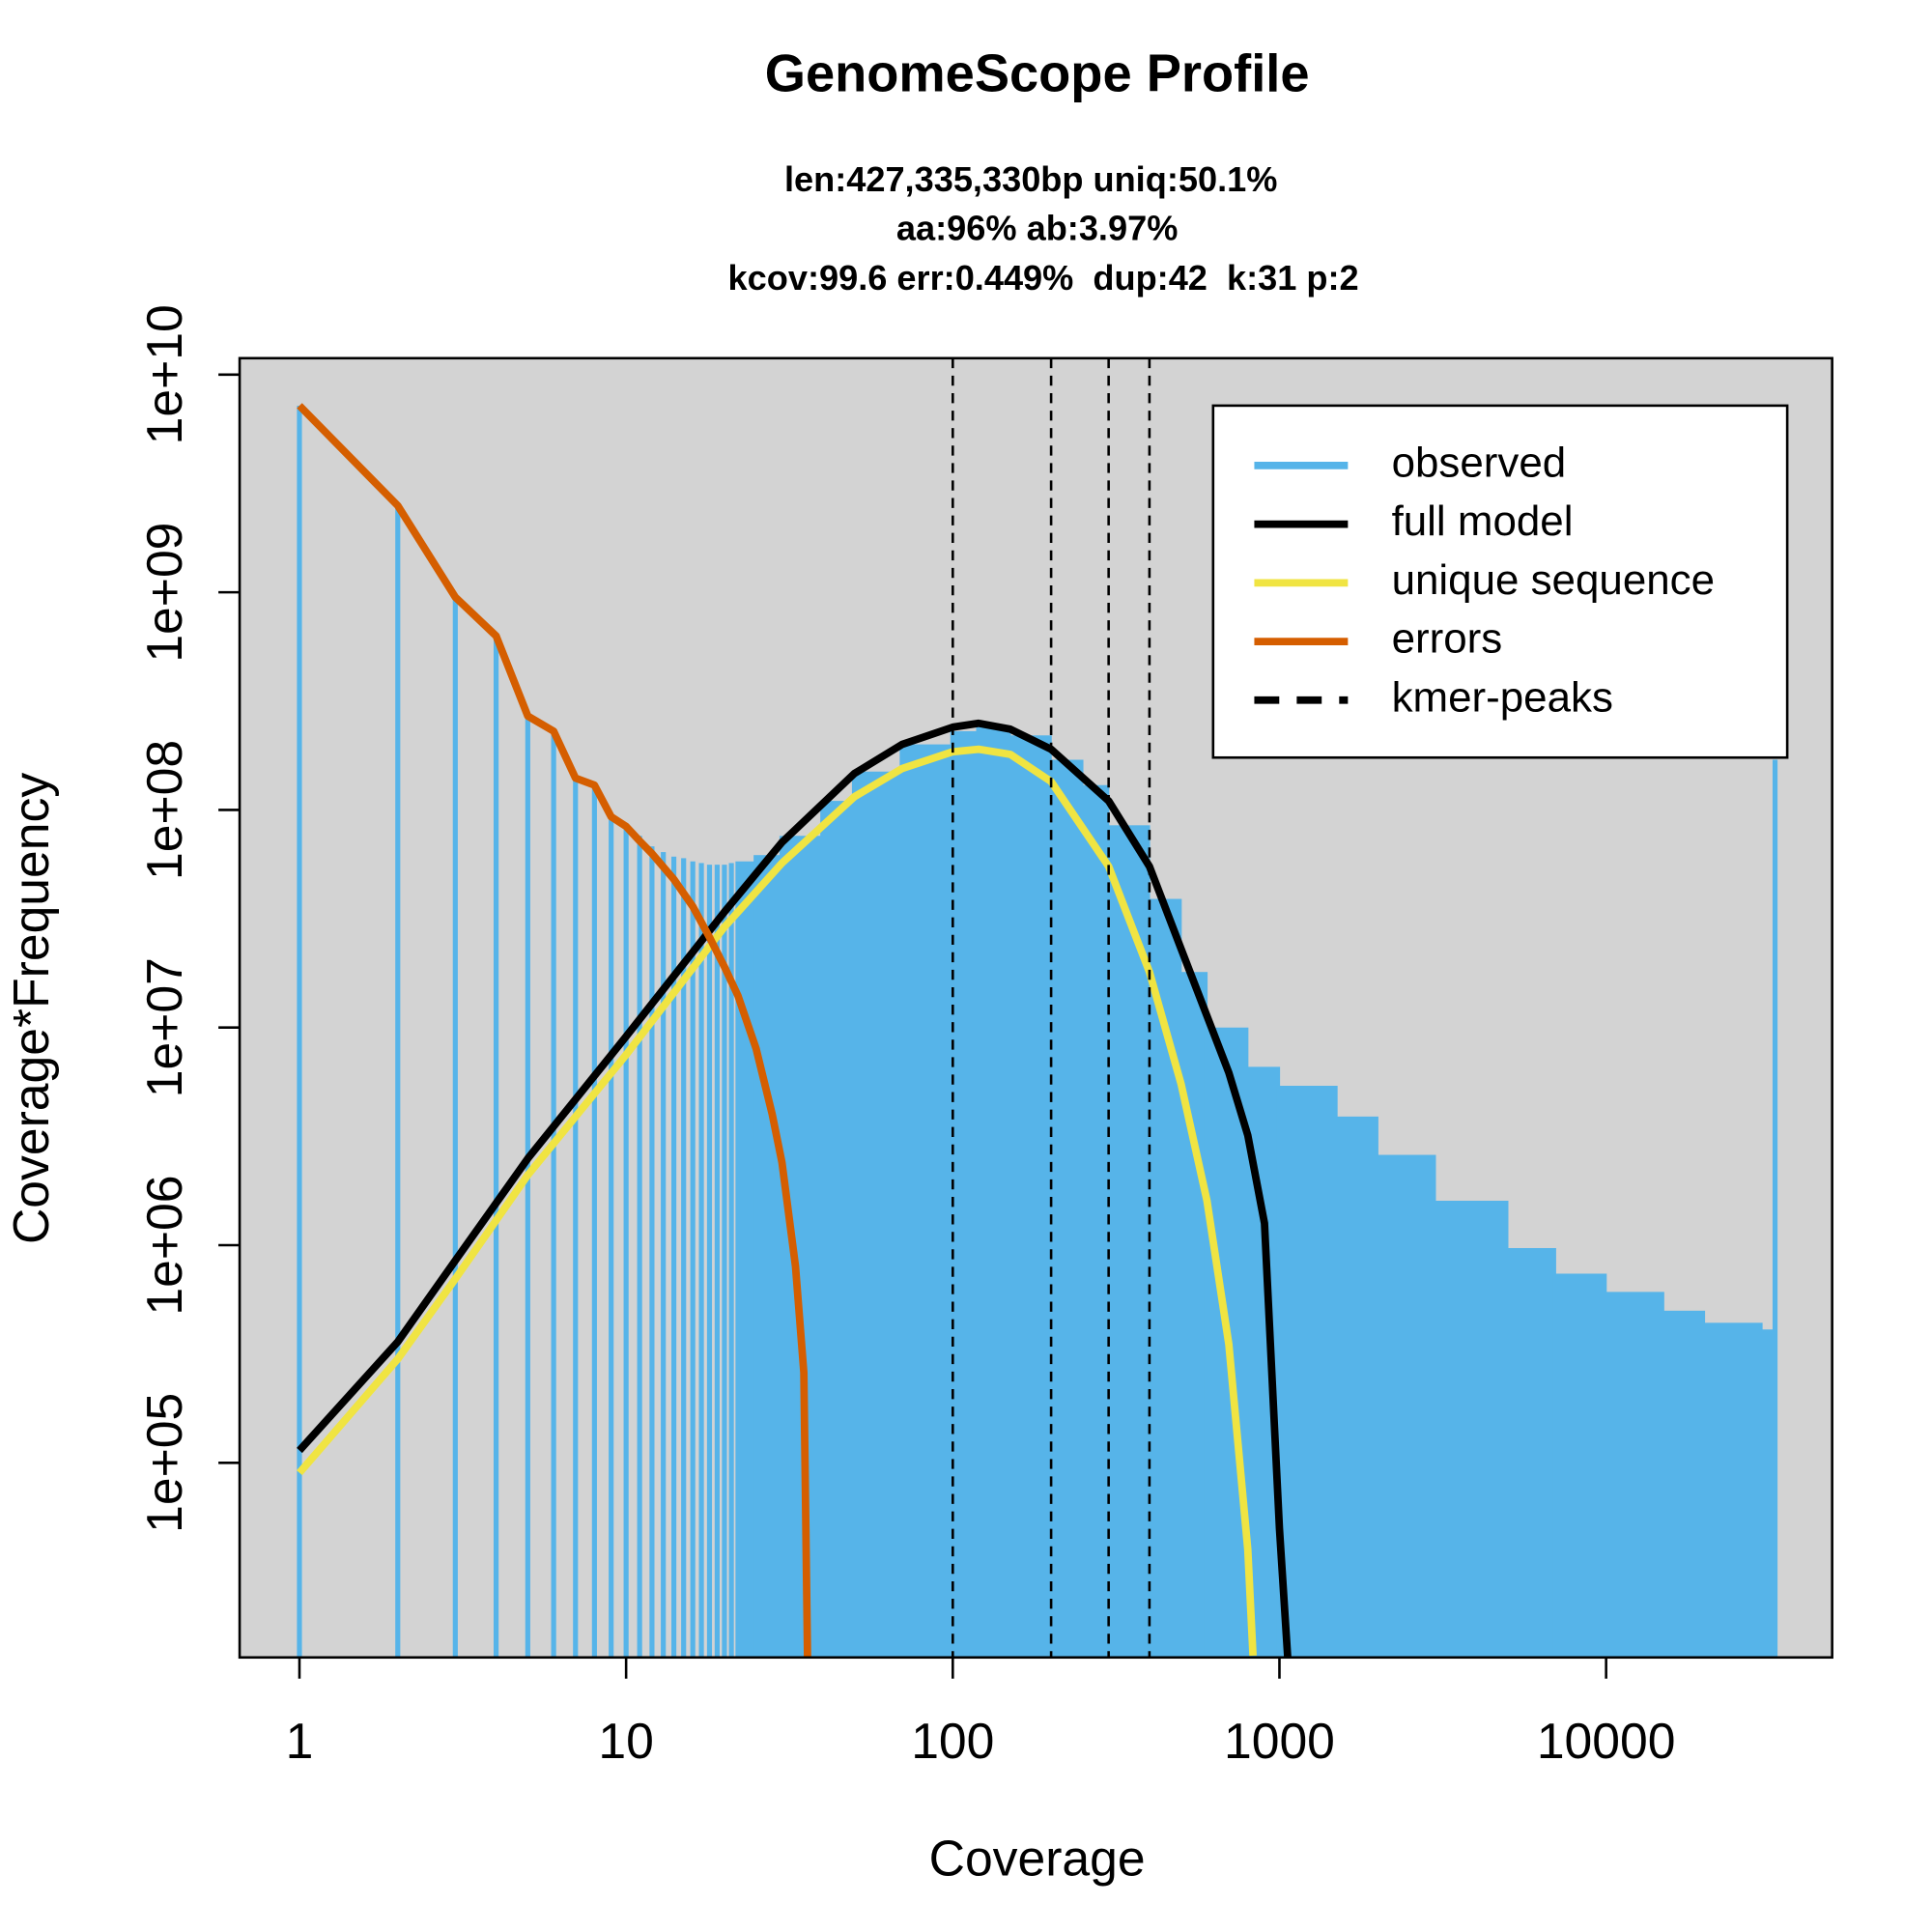 The height and width of the screenshot is (1932, 1932). I want to click on y-tick-label: 1e+09, so click(164, 593).